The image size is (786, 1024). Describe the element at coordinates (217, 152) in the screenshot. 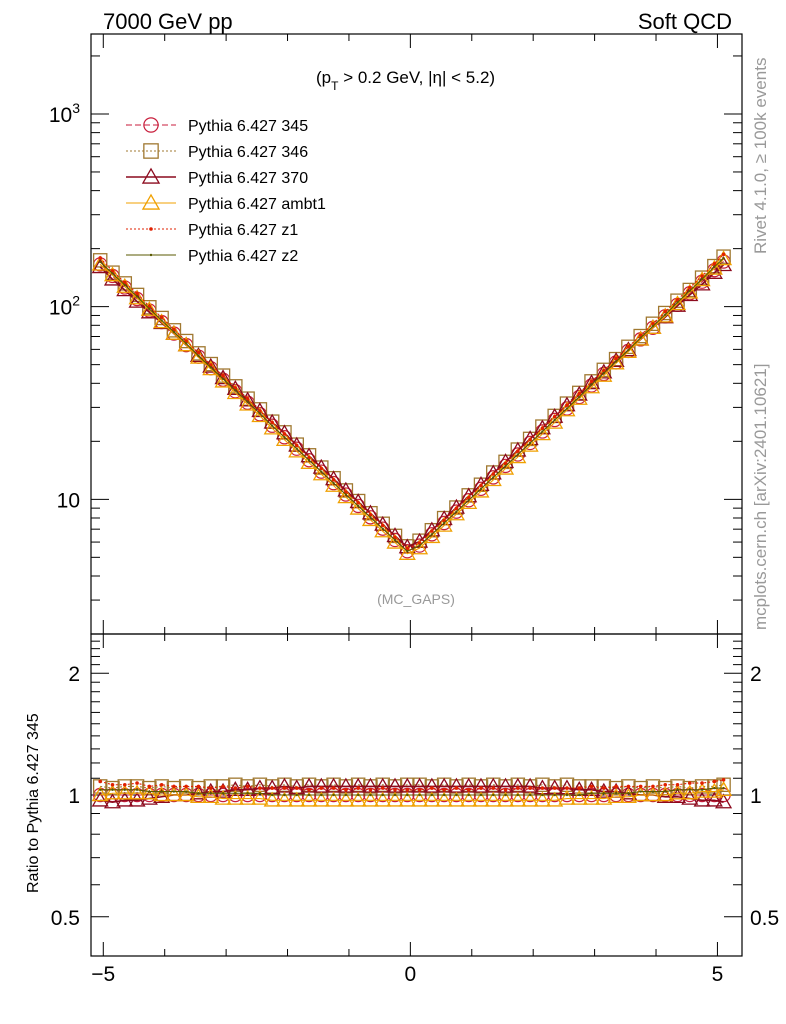

I see `legend-entry-1: Pythia 6.427 346` at that location.